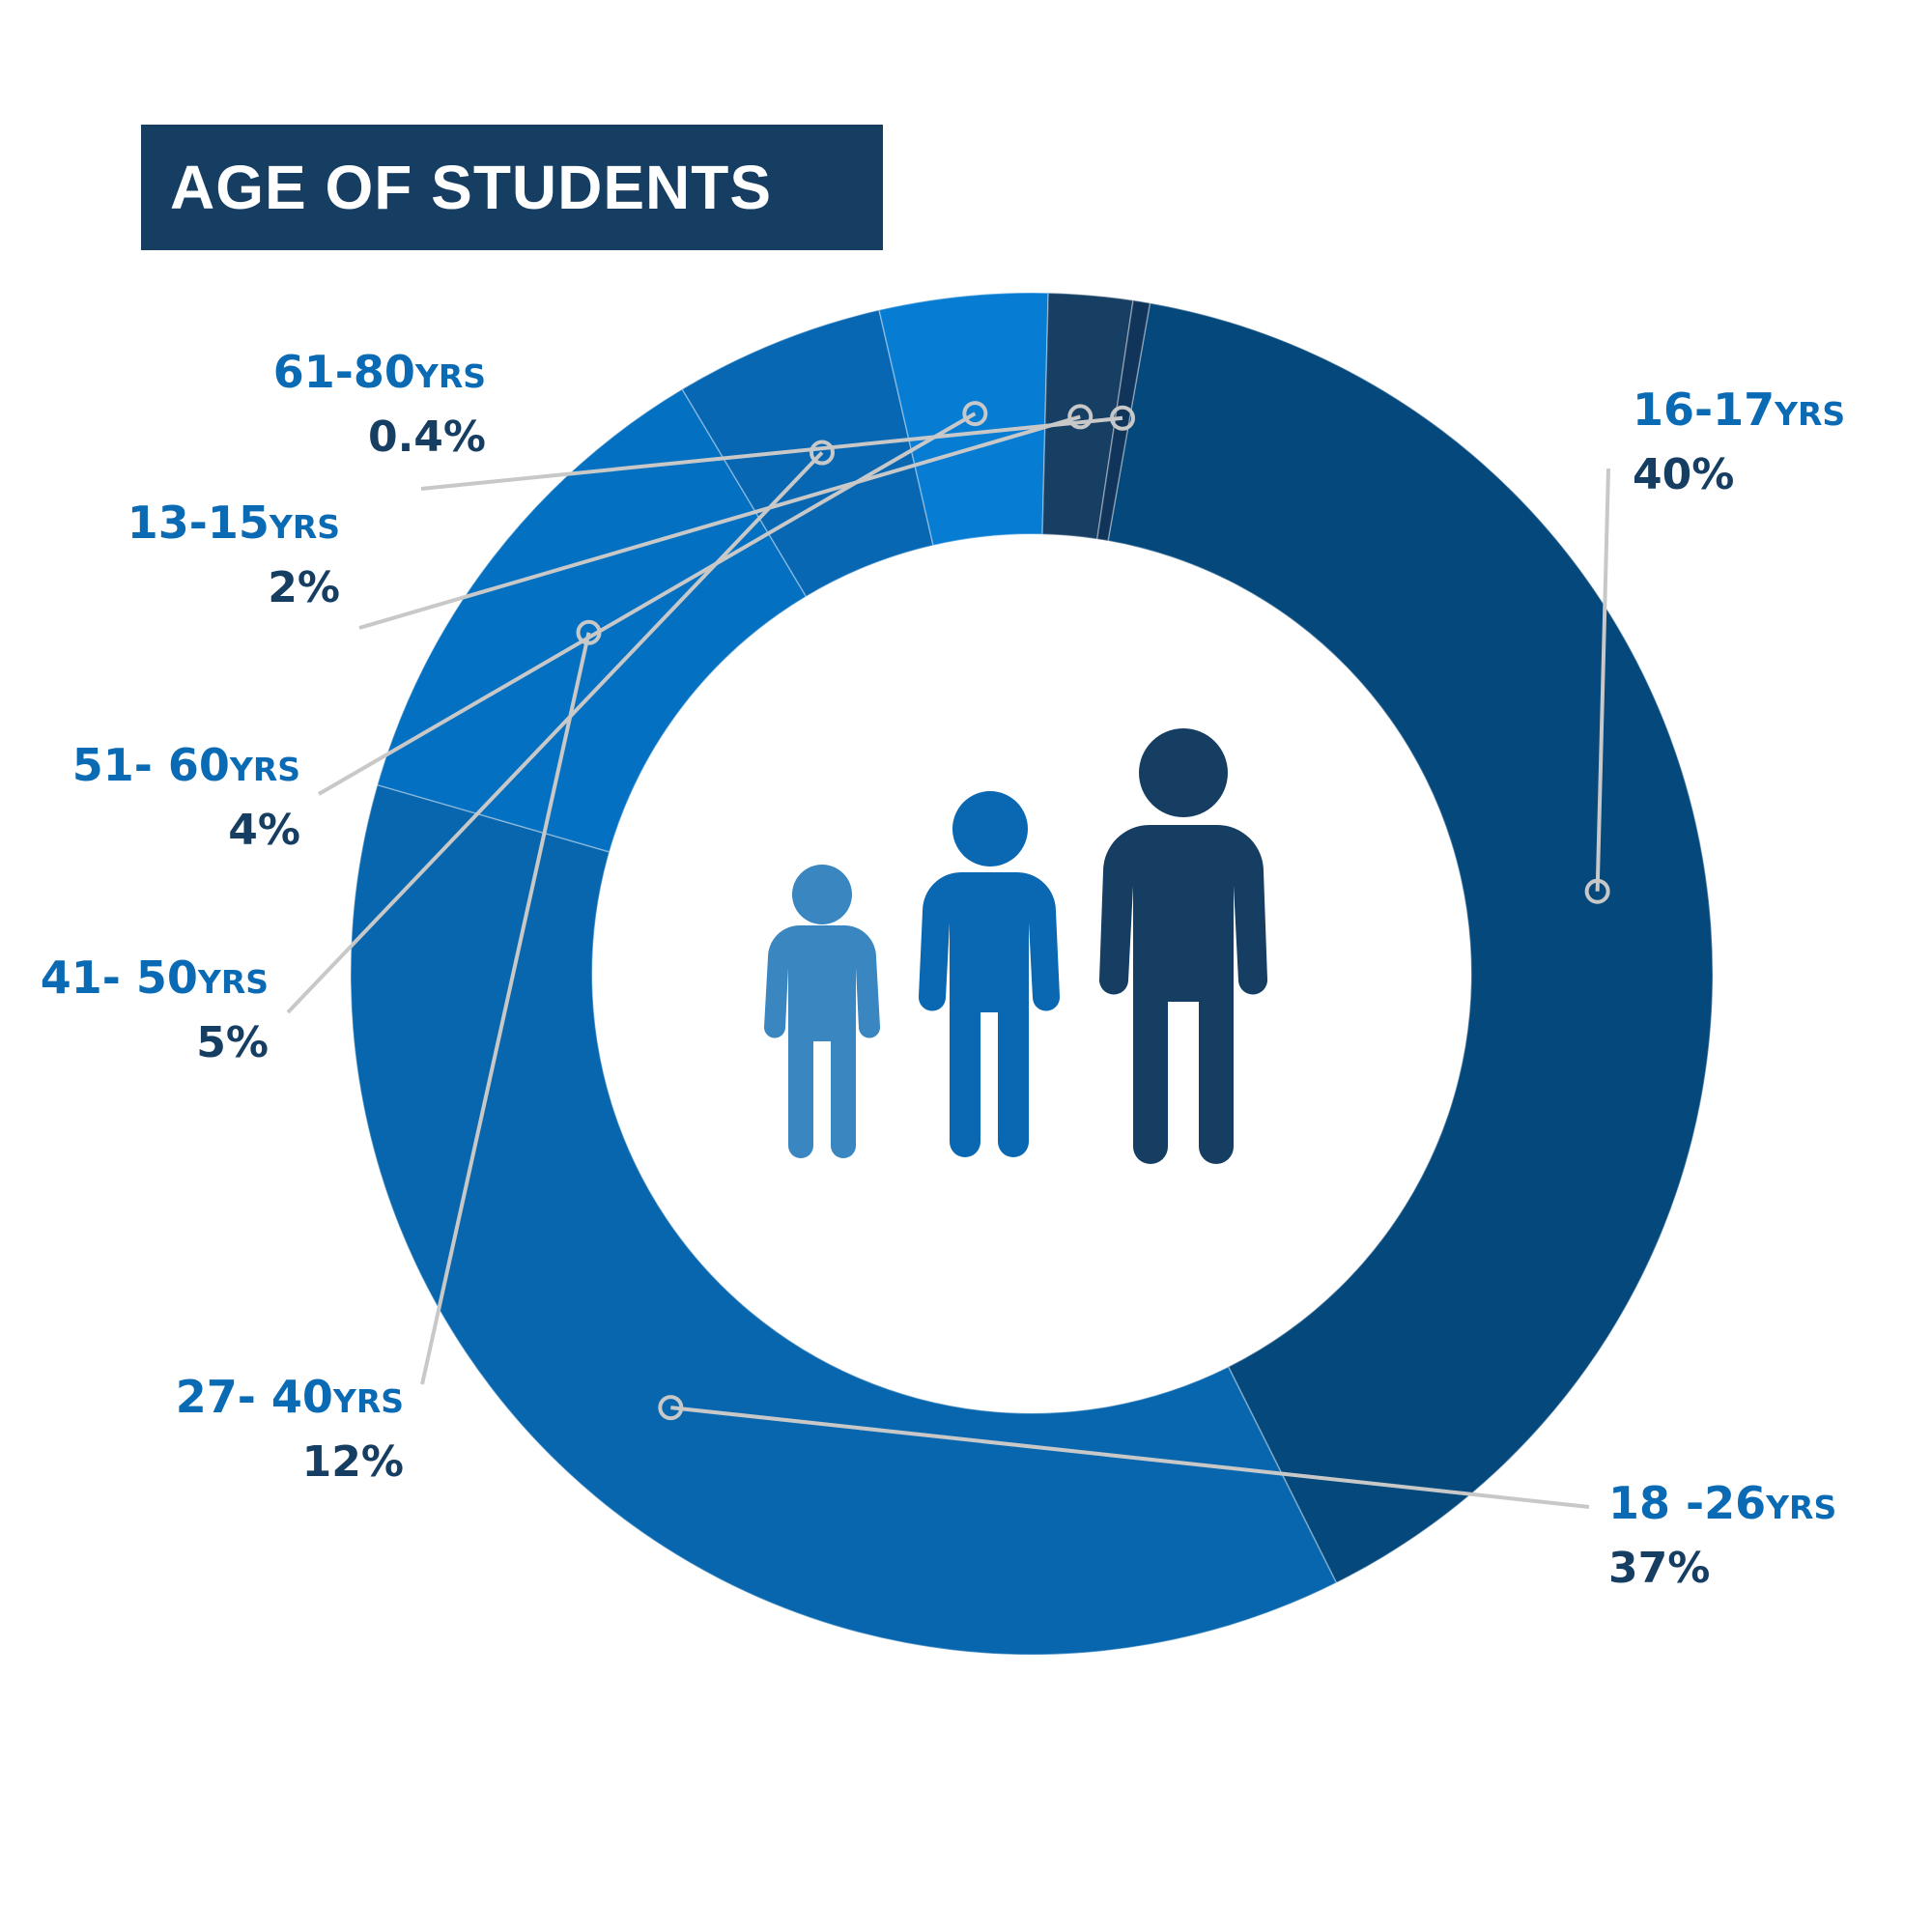 Image resolution: width=1932 pixels, height=1932 pixels. Describe the element at coordinates (1687, 1503) in the screenshot. I see `slice-range-text: 18 -26` at that location.